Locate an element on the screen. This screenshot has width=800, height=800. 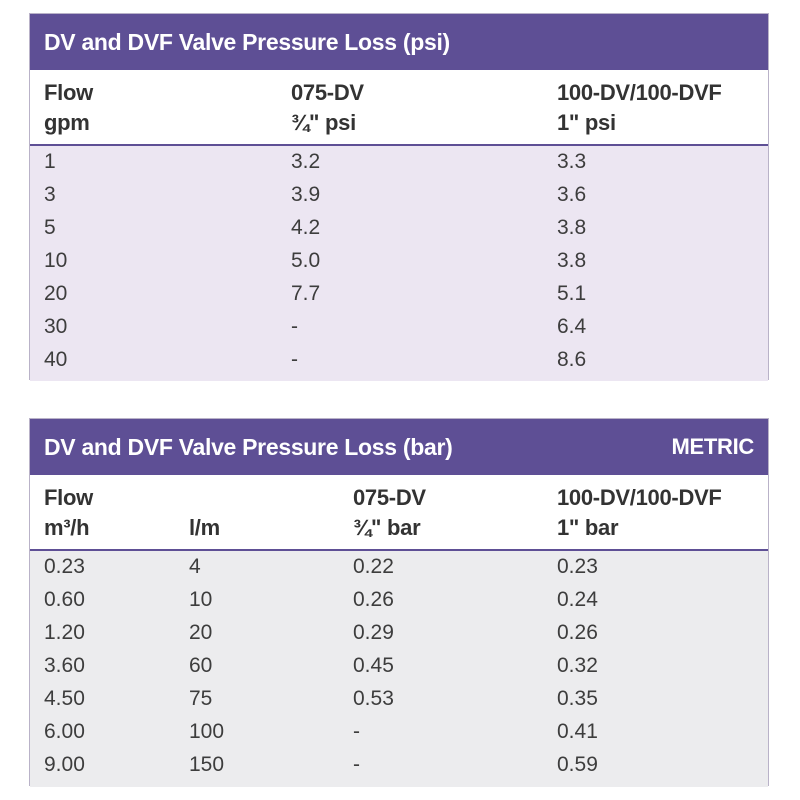
flow-lm-cell: 75 is located at coordinates (201, 698).